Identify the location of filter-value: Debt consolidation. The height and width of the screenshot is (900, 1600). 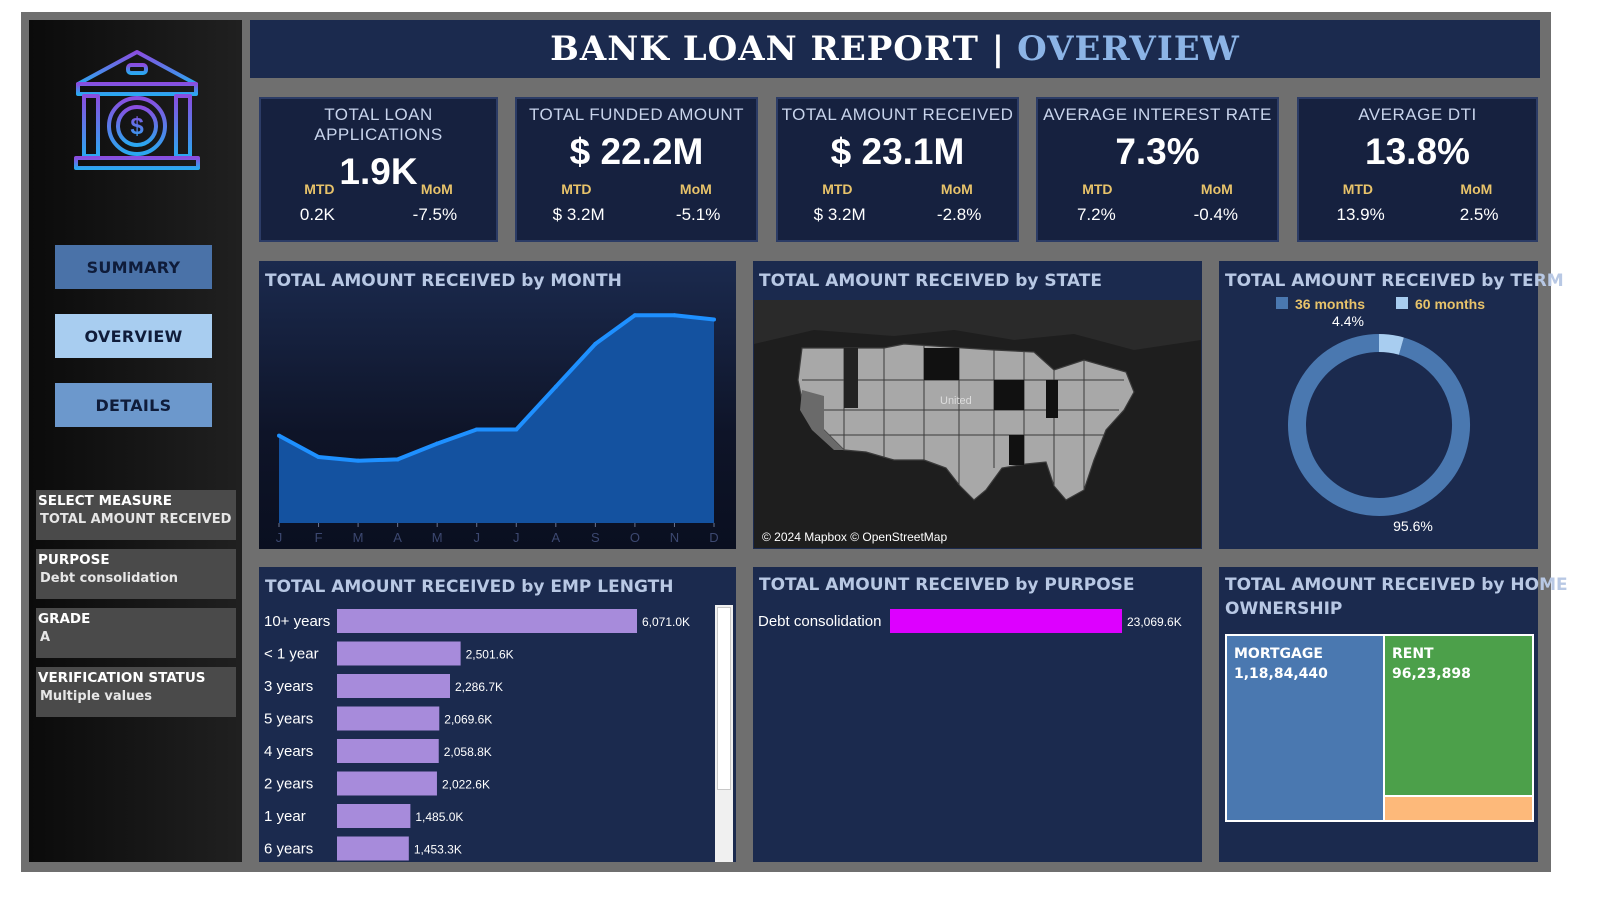
(109, 578).